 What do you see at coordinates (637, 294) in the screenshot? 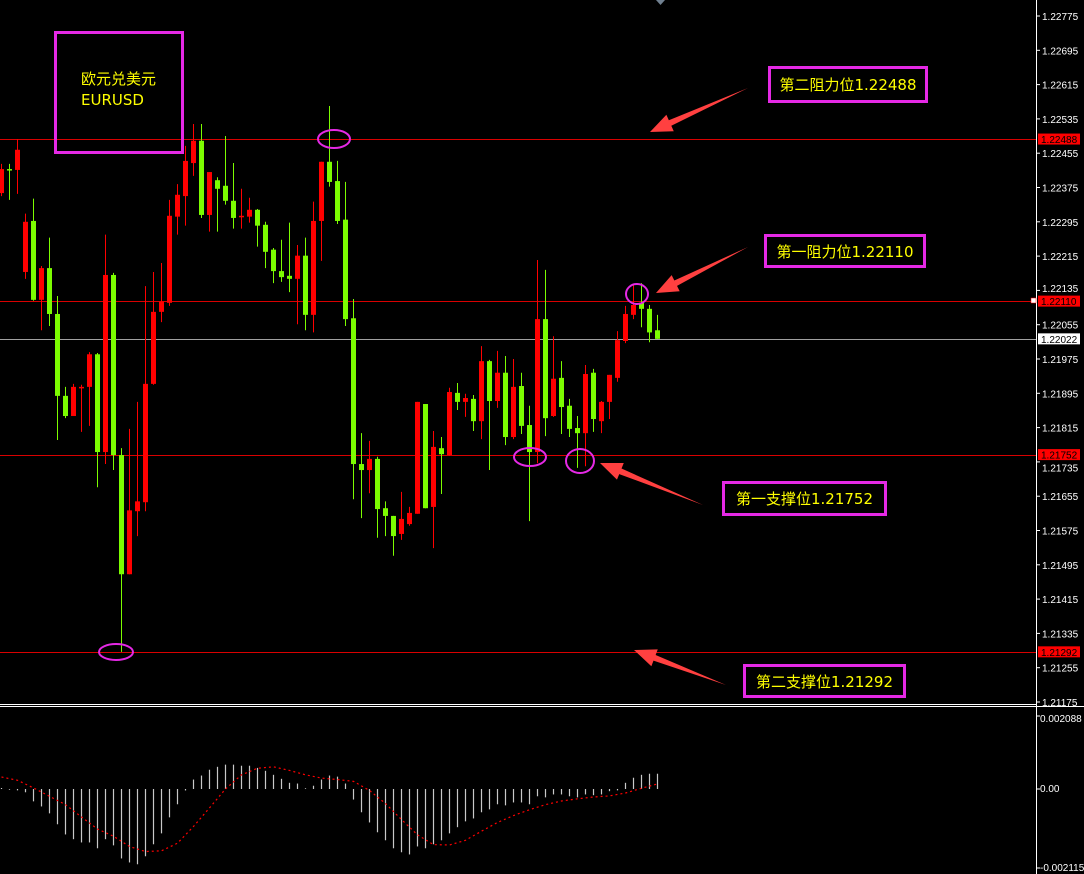
I see `marker-circle` at bounding box center [637, 294].